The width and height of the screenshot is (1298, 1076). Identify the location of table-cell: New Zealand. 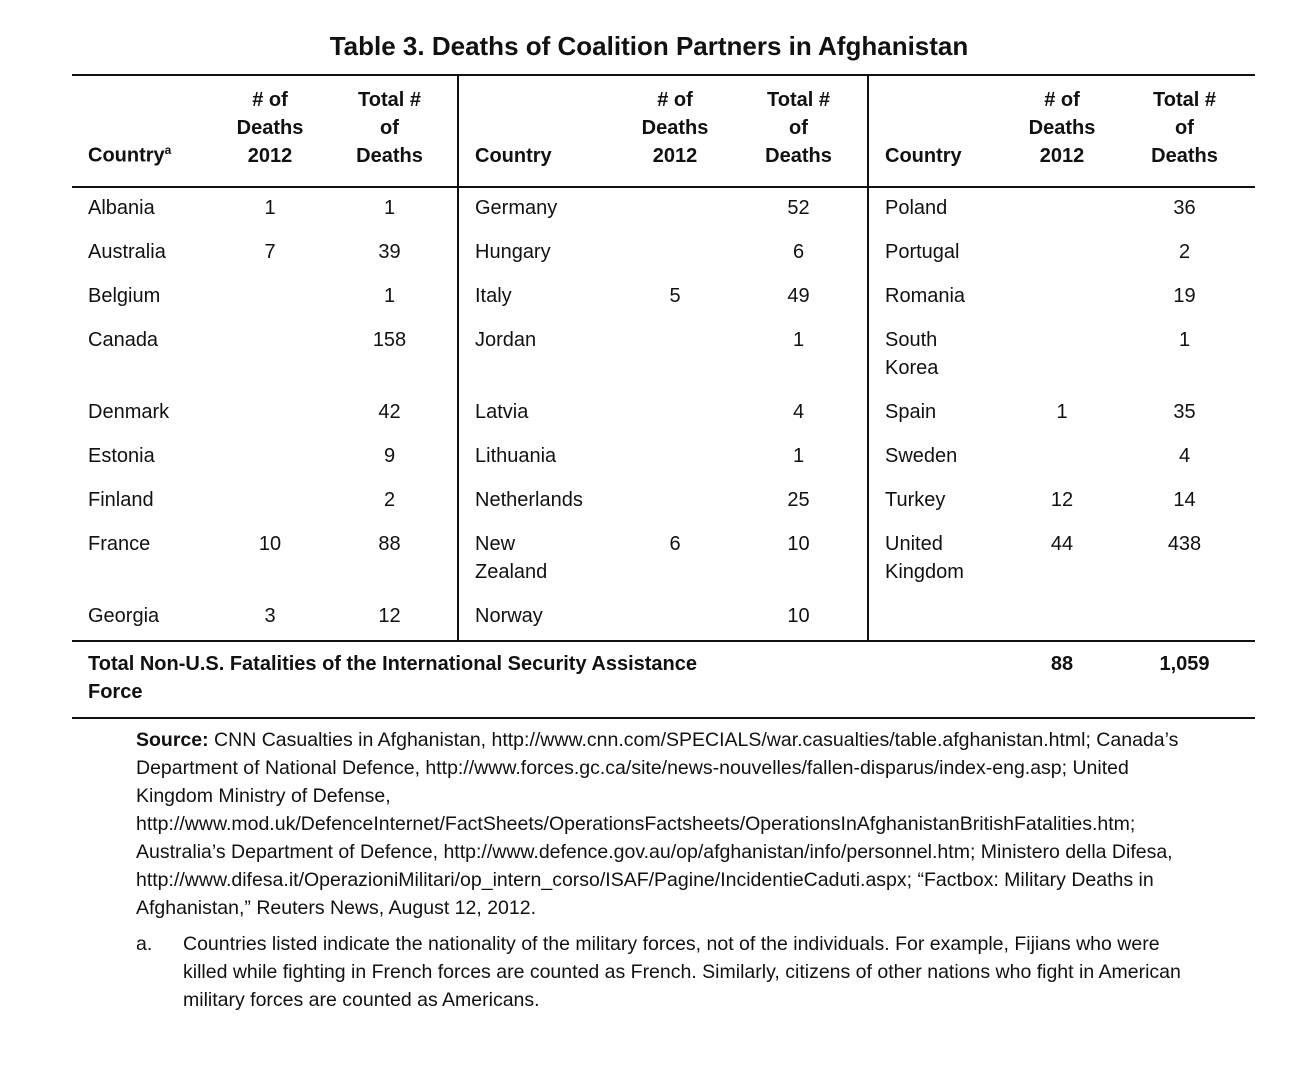
(538, 560).